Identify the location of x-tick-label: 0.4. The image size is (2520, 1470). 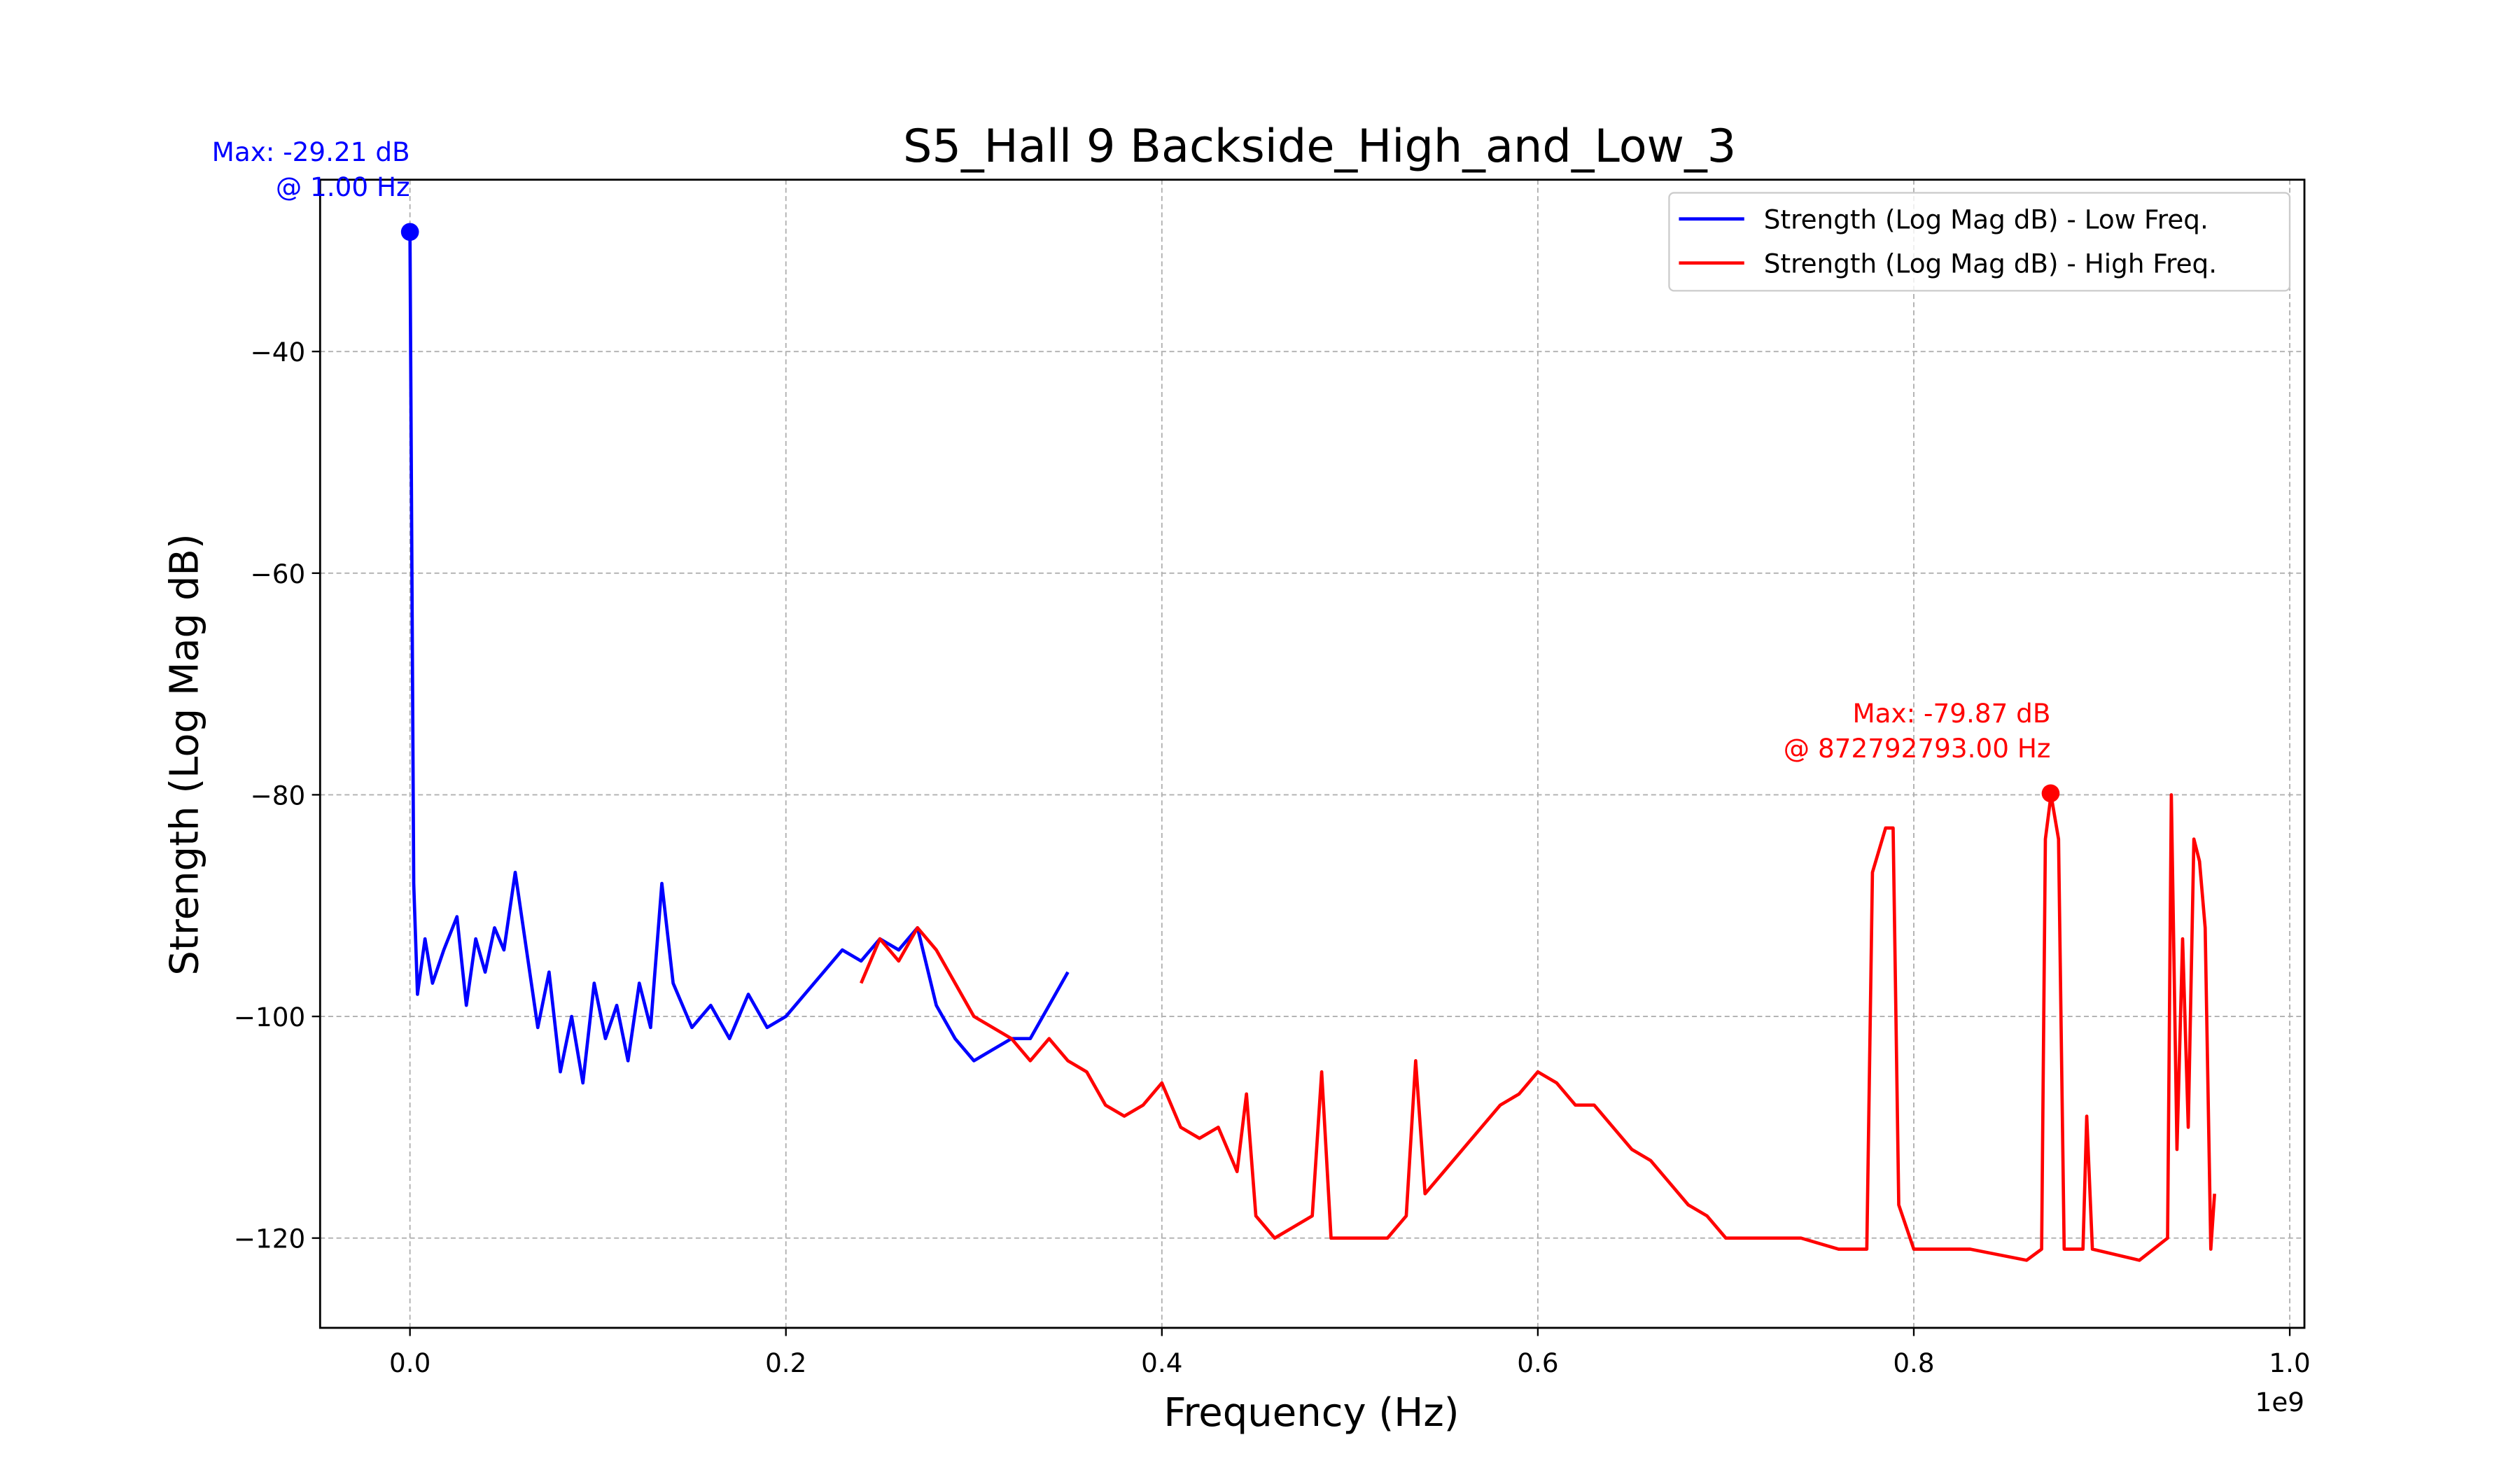
(1161, 1363).